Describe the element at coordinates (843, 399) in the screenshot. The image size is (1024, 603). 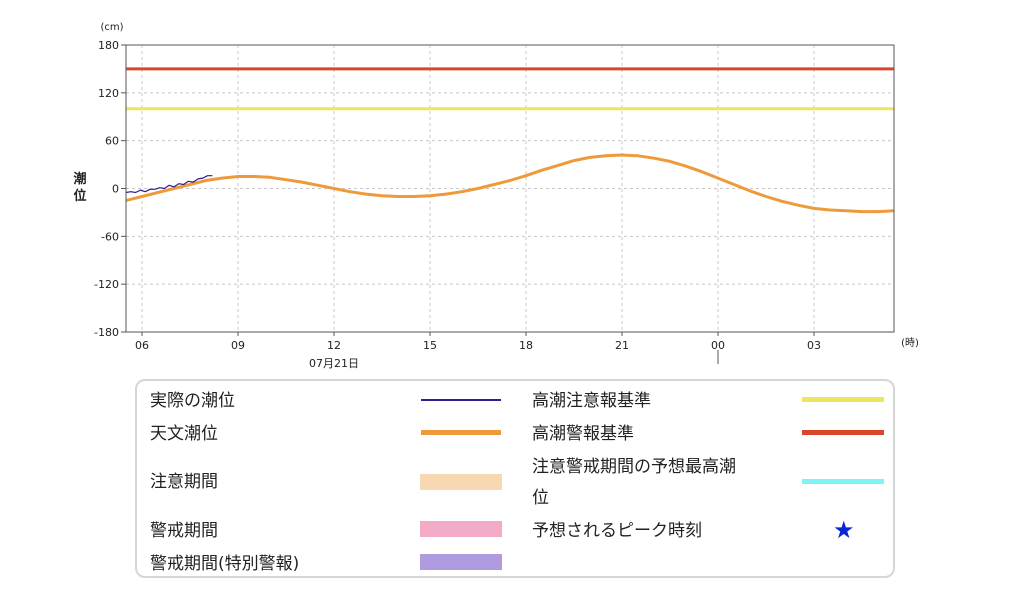
I see `legend-line-caution-standard` at that location.